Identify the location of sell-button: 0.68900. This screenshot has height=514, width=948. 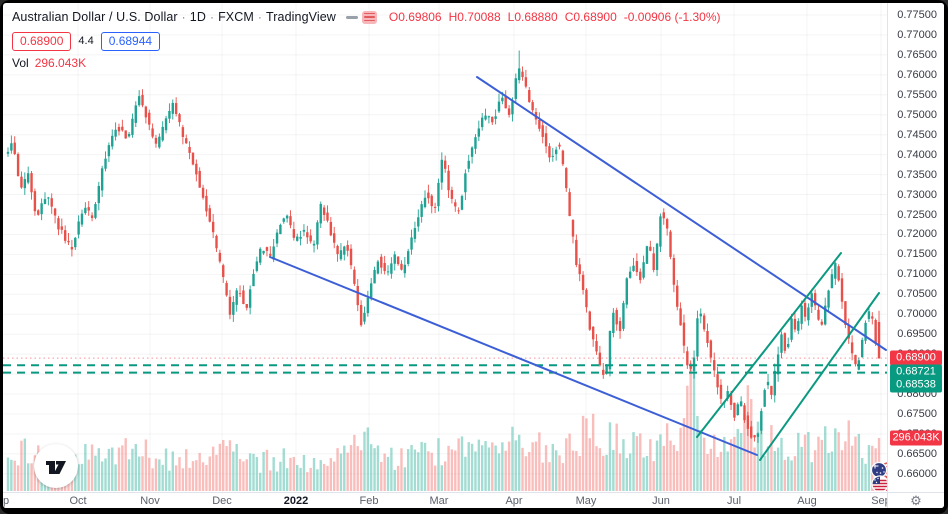
(42, 41).